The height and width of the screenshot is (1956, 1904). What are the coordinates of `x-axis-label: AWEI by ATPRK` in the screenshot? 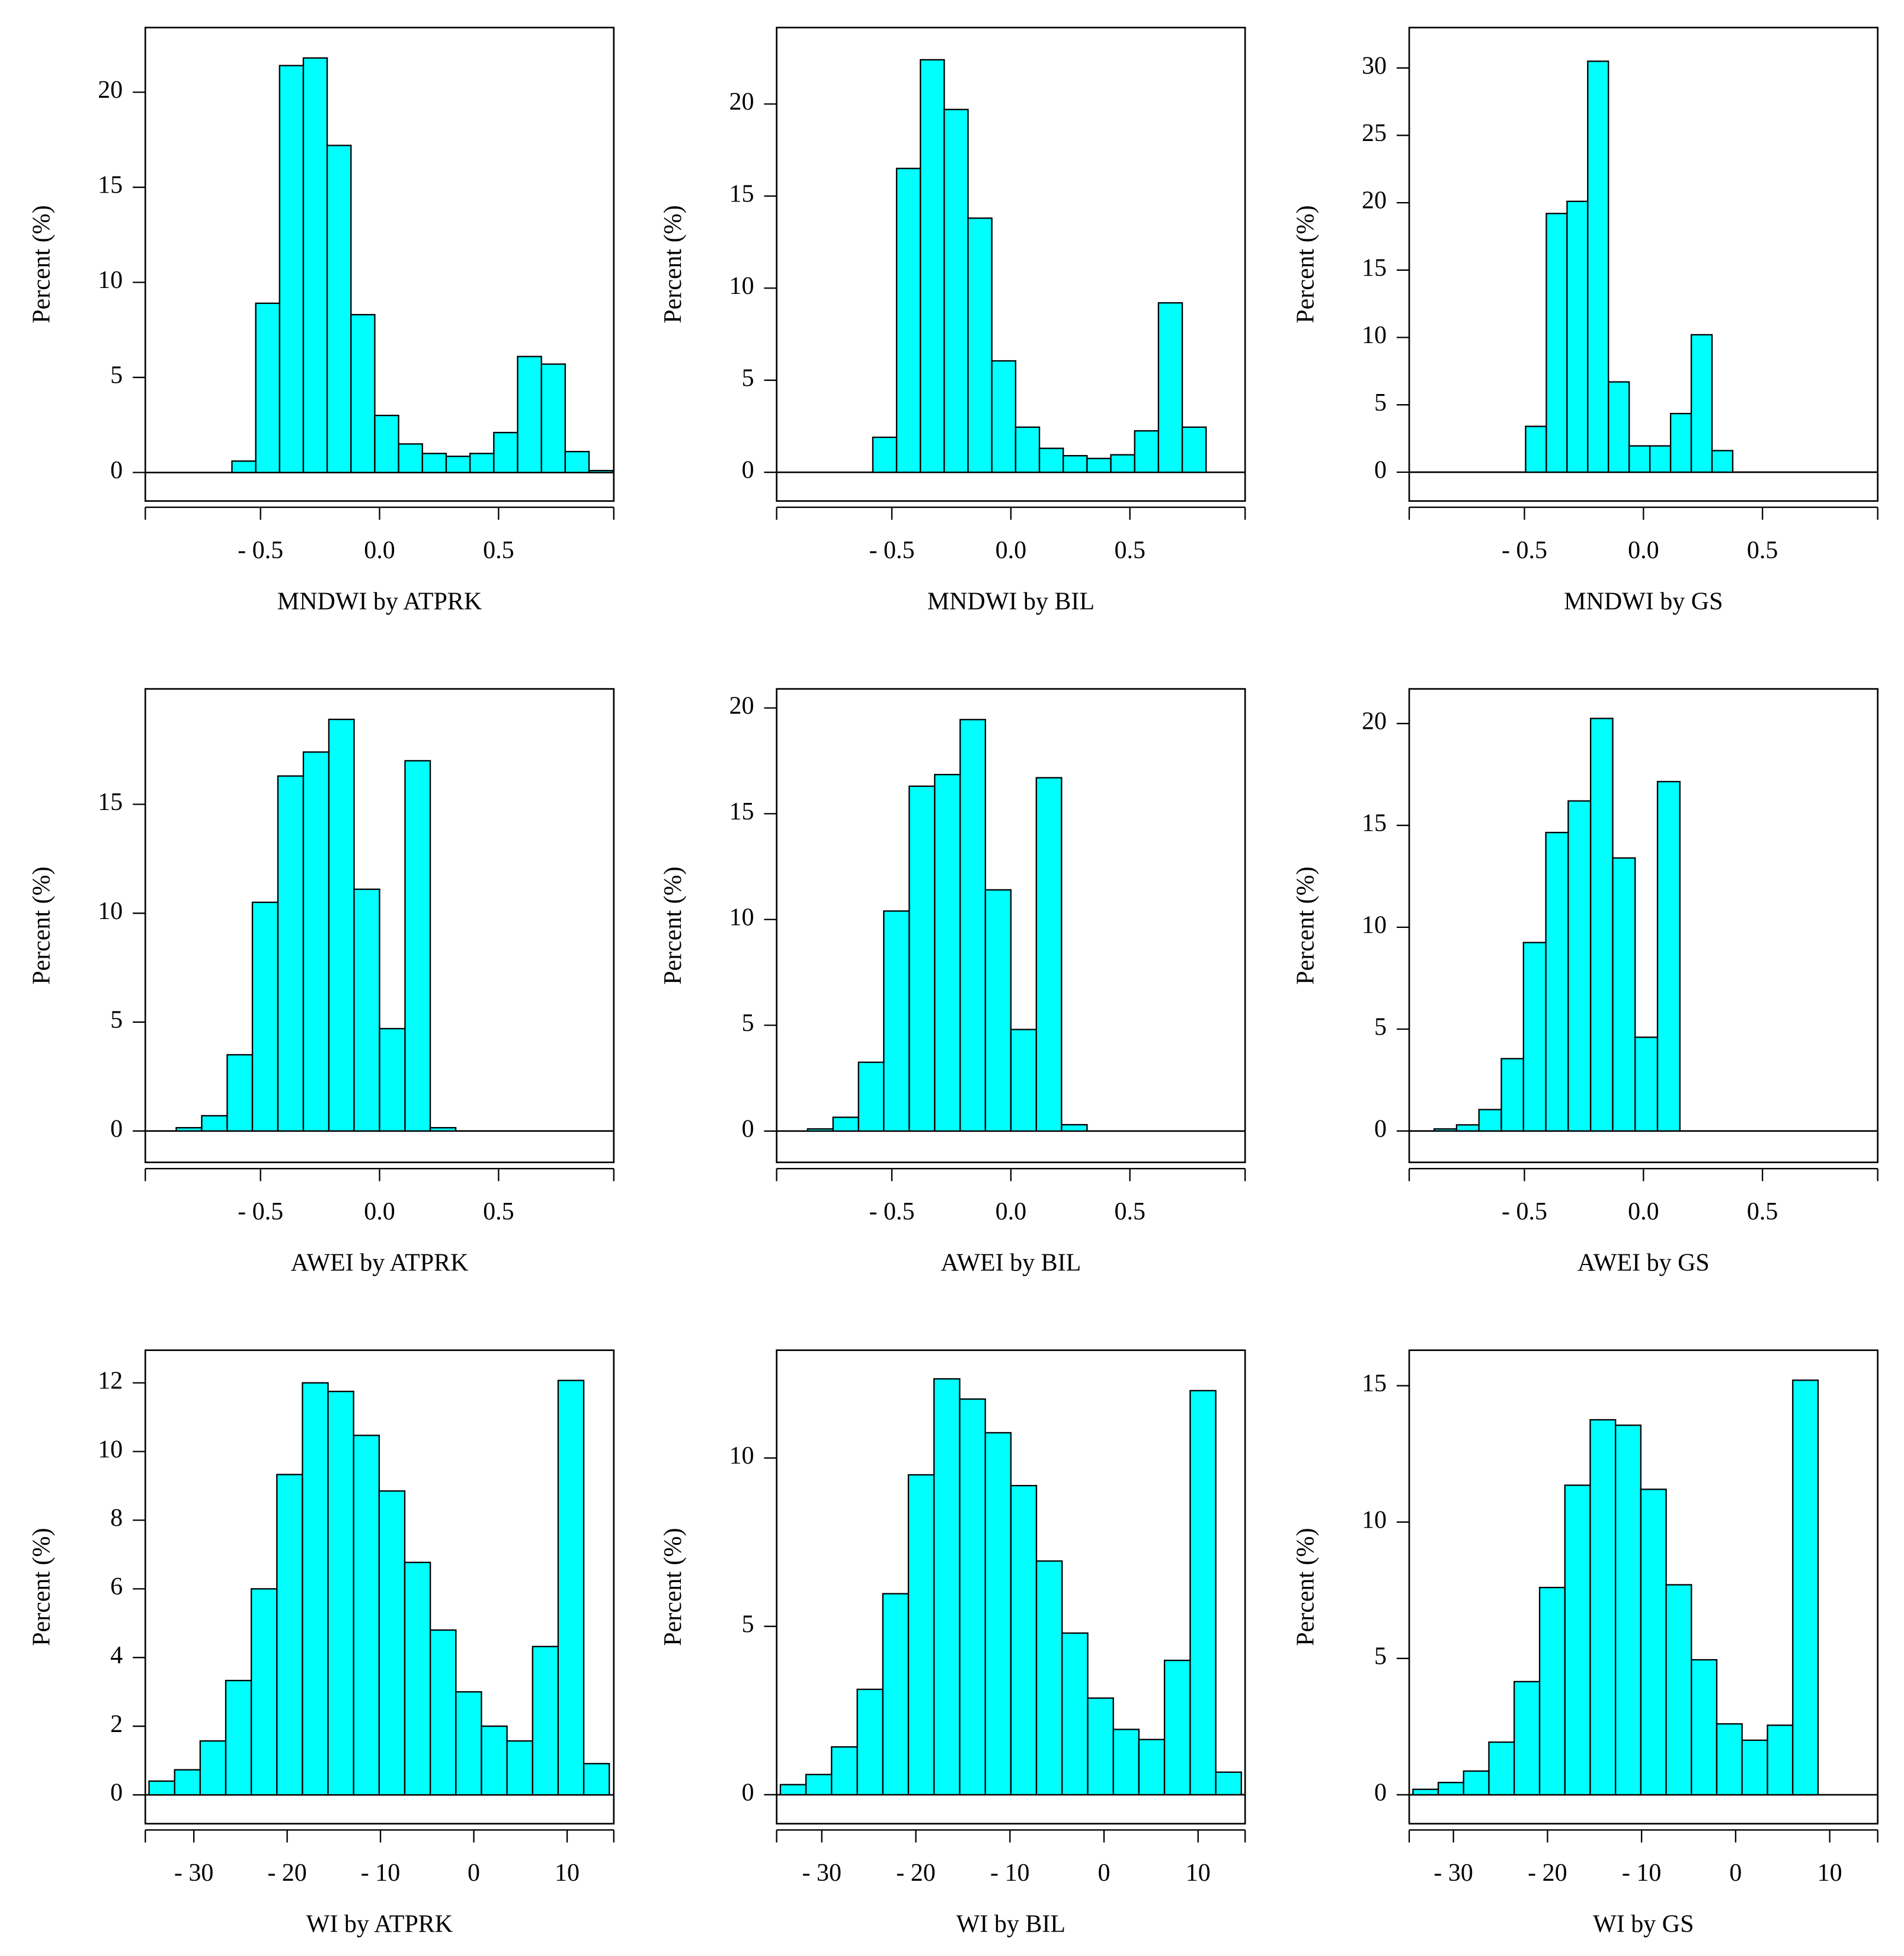 It's located at (380, 1263).